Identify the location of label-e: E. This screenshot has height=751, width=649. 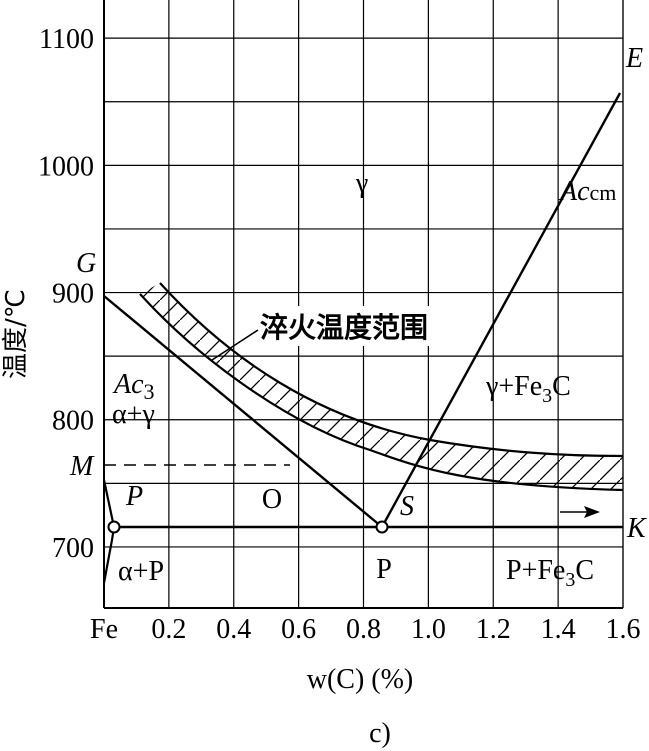
(634, 58).